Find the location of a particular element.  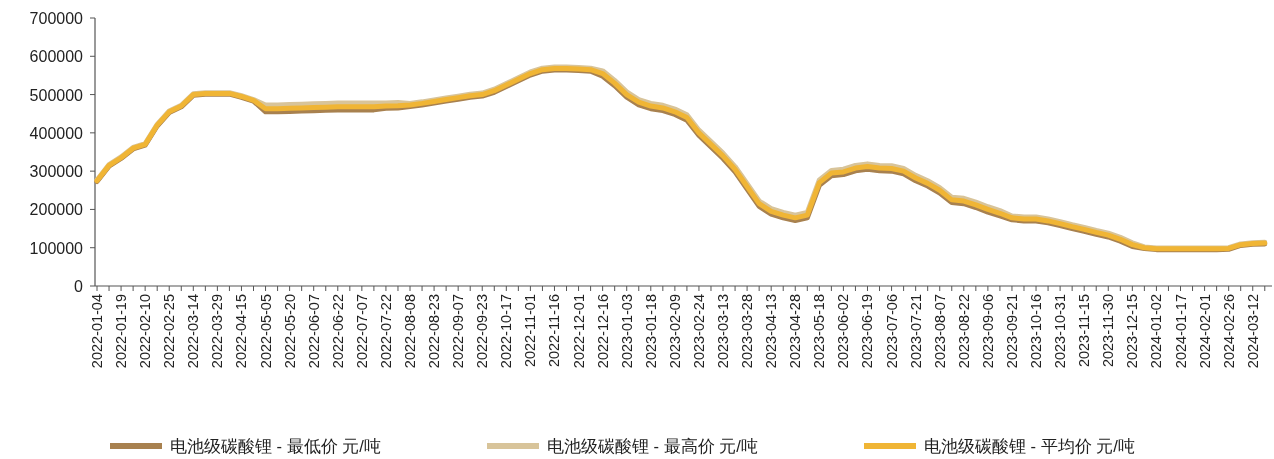

x-tick-label: 2022-01-04 is located at coordinates (97, 331).